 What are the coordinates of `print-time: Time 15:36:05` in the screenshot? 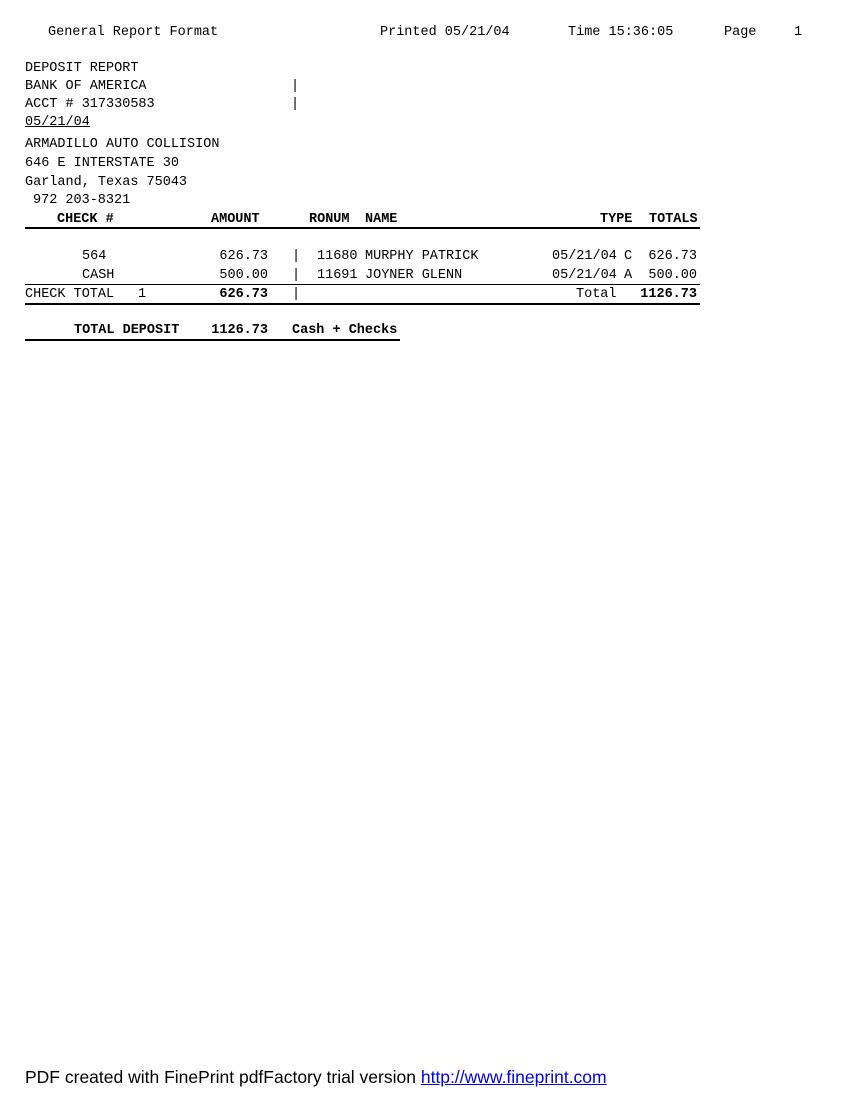 It's located at (621, 32).